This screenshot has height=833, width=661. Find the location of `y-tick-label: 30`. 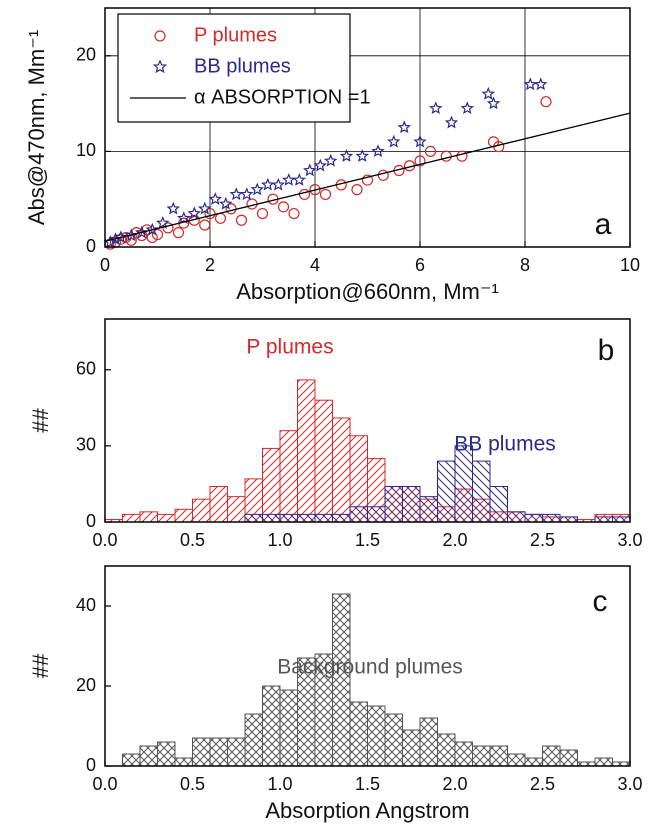

y-tick-label: 30 is located at coordinates (86, 445).